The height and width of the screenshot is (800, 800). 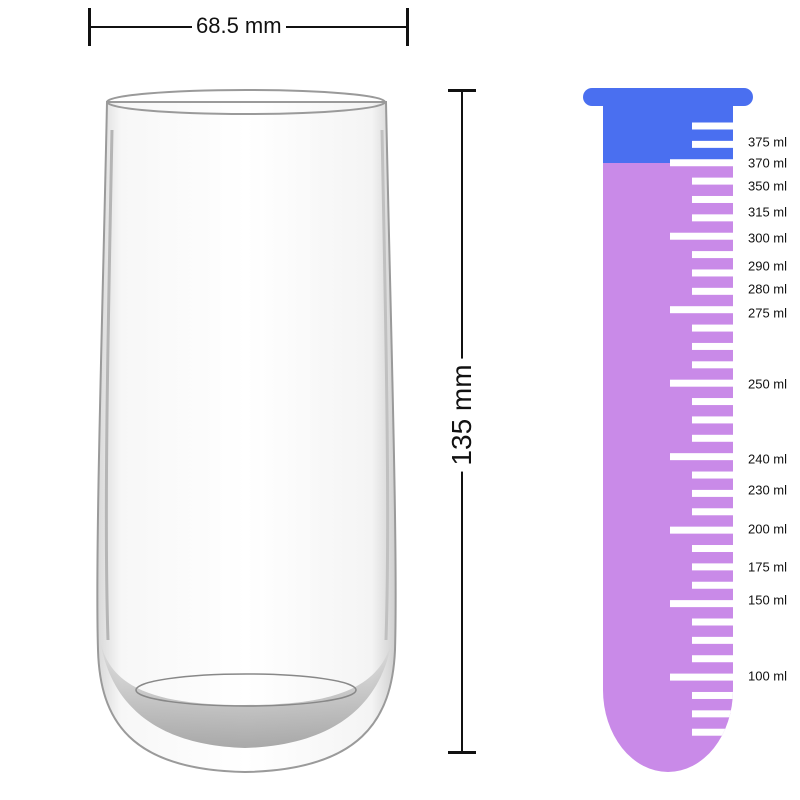 I want to click on volume-label: 350 ml, so click(x=768, y=186).